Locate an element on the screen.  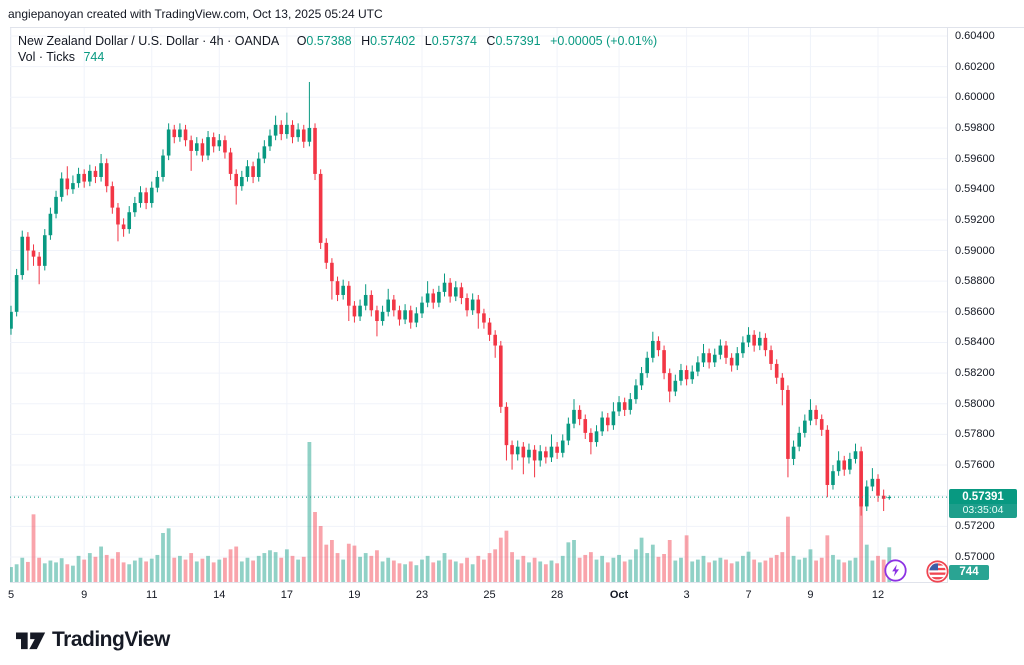
price-axis-label: 0.60000 is located at coordinates (975, 97).